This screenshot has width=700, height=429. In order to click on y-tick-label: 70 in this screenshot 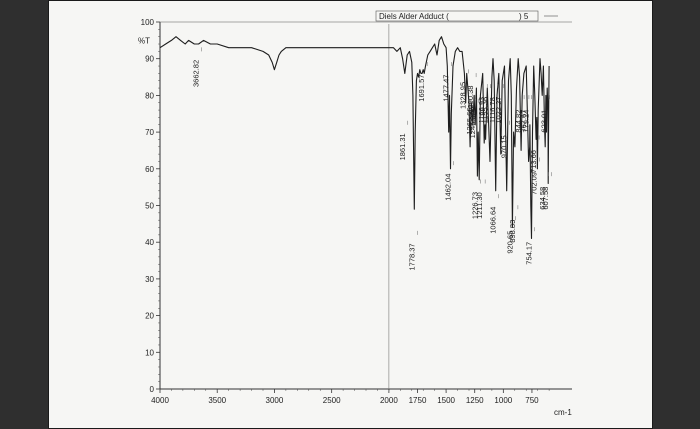, I will do `click(149, 132)`.